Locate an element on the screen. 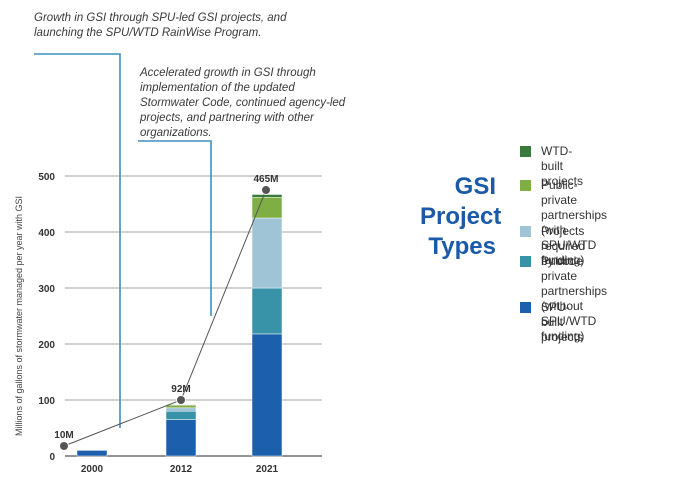  x-tick-label: 2021 is located at coordinates (267, 469).